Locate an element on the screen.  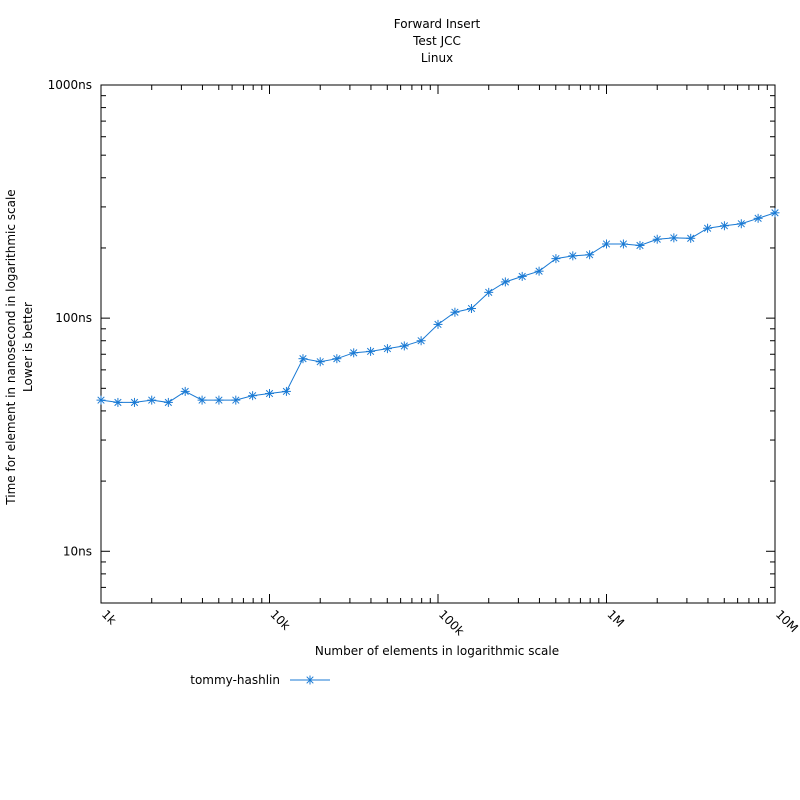
x-tick-label: 1k is located at coordinates (109, 617).